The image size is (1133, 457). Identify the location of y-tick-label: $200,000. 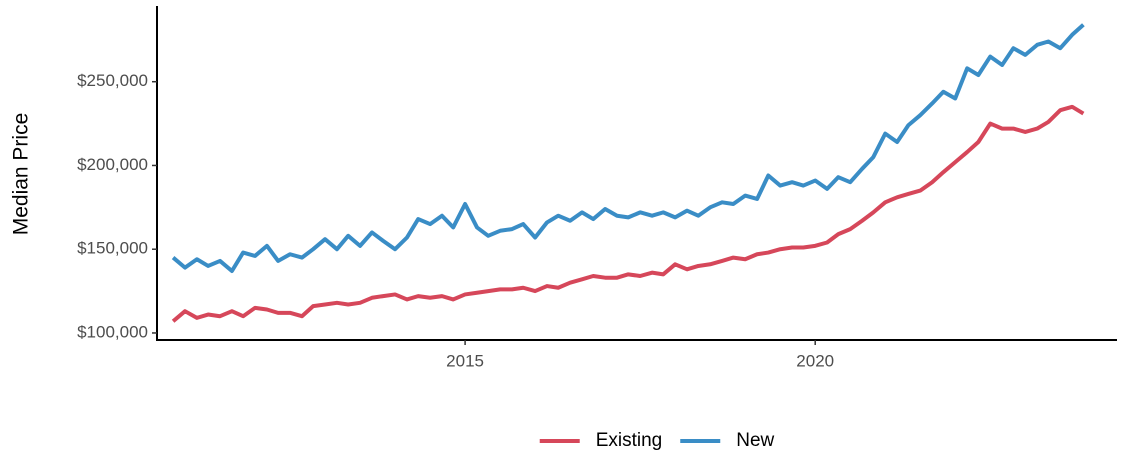
(112, 164).